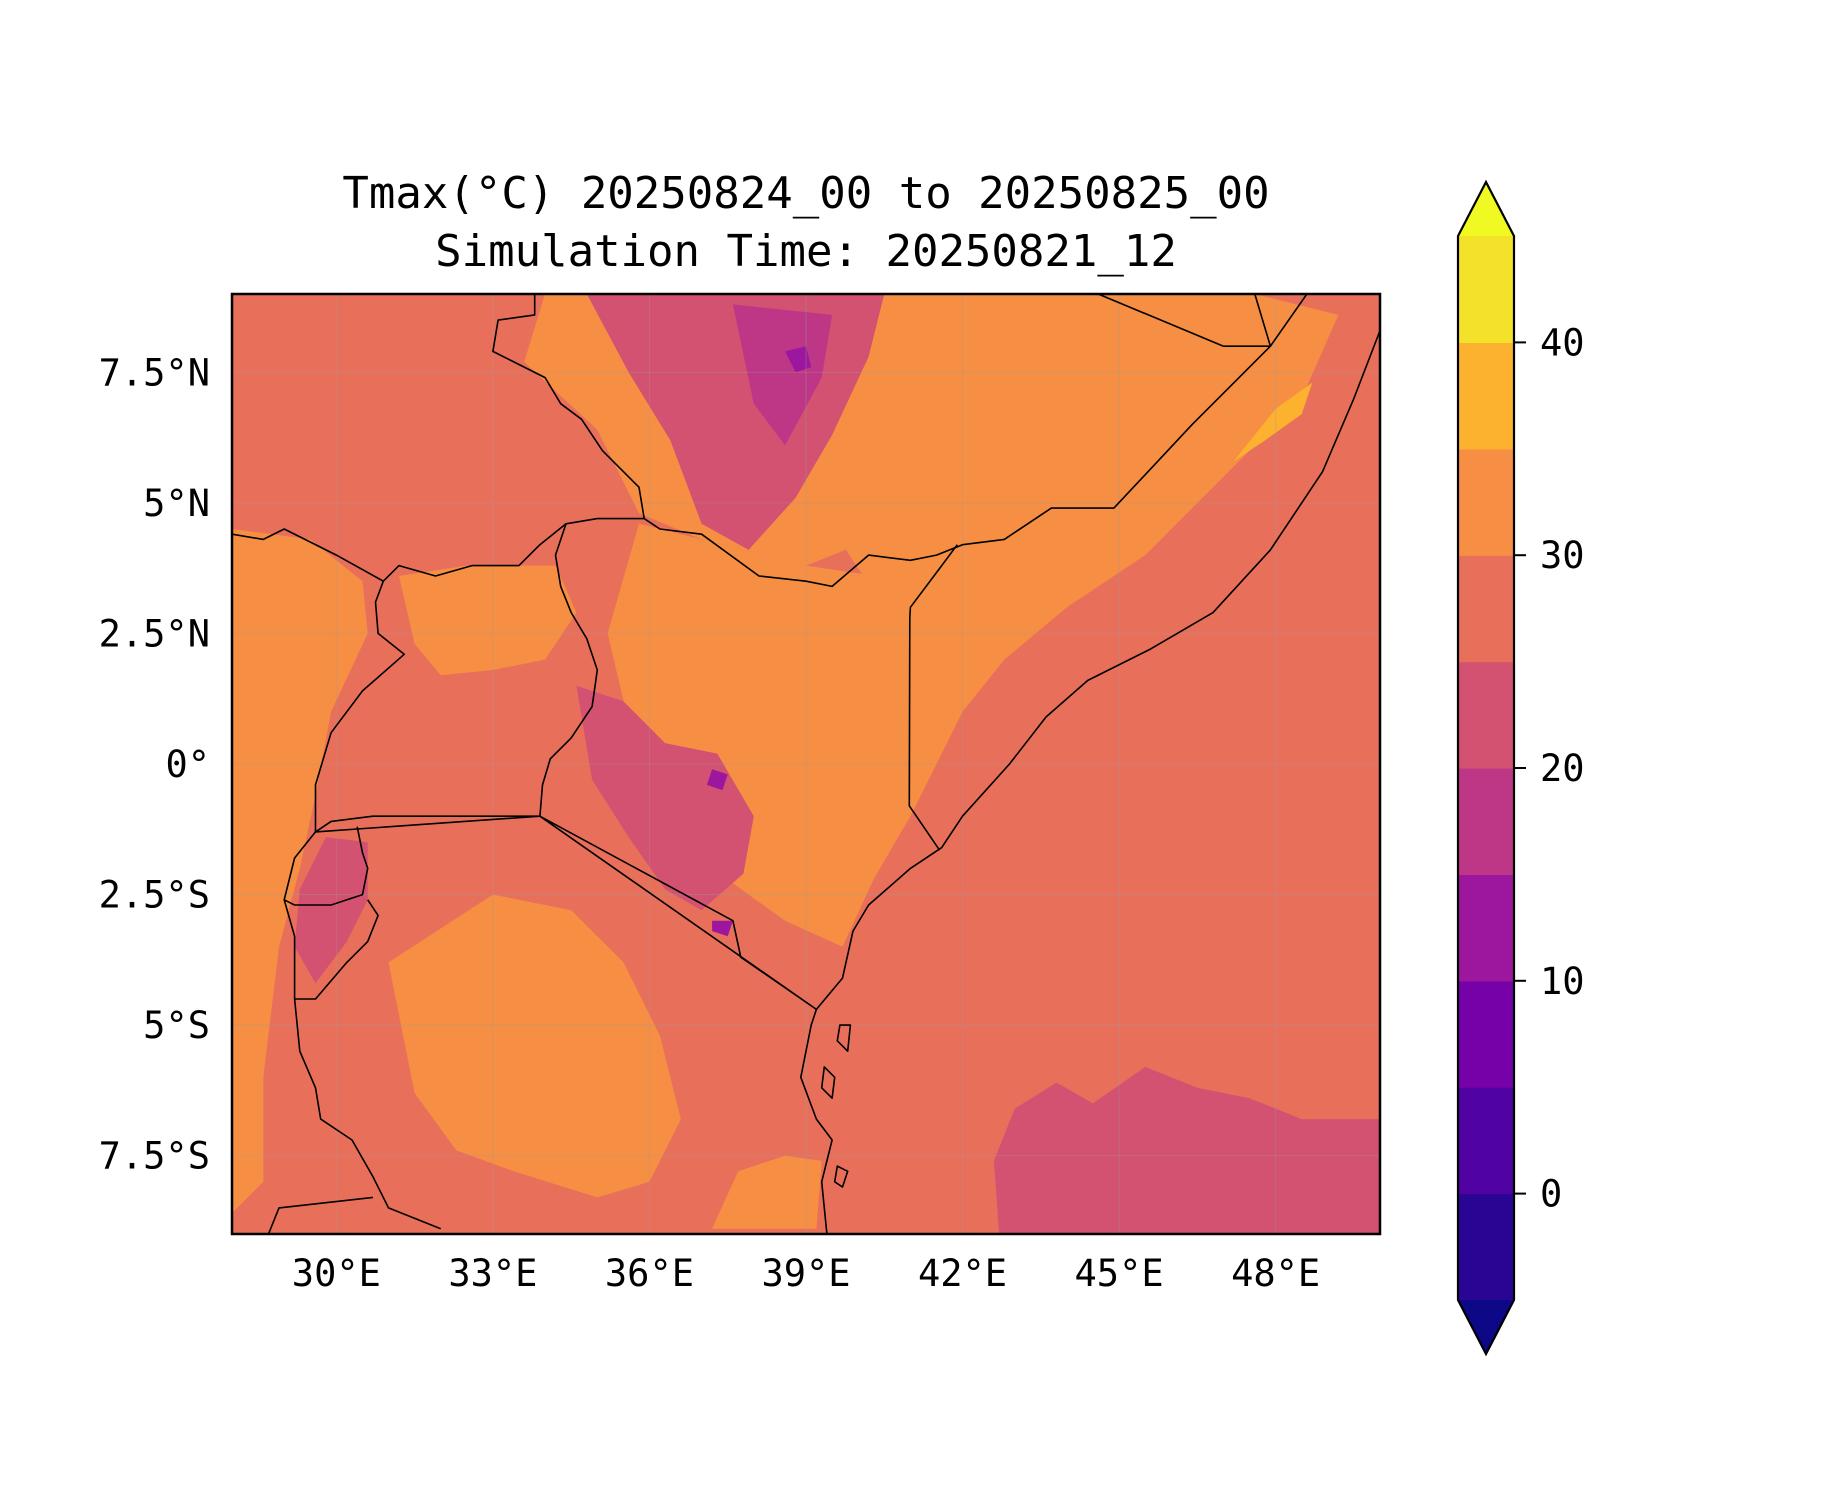  What do you see at coordinates (1562, 981) in the screenshot?
I see `colorbar-tick-label: 10` at bounding box center [1562, 981].